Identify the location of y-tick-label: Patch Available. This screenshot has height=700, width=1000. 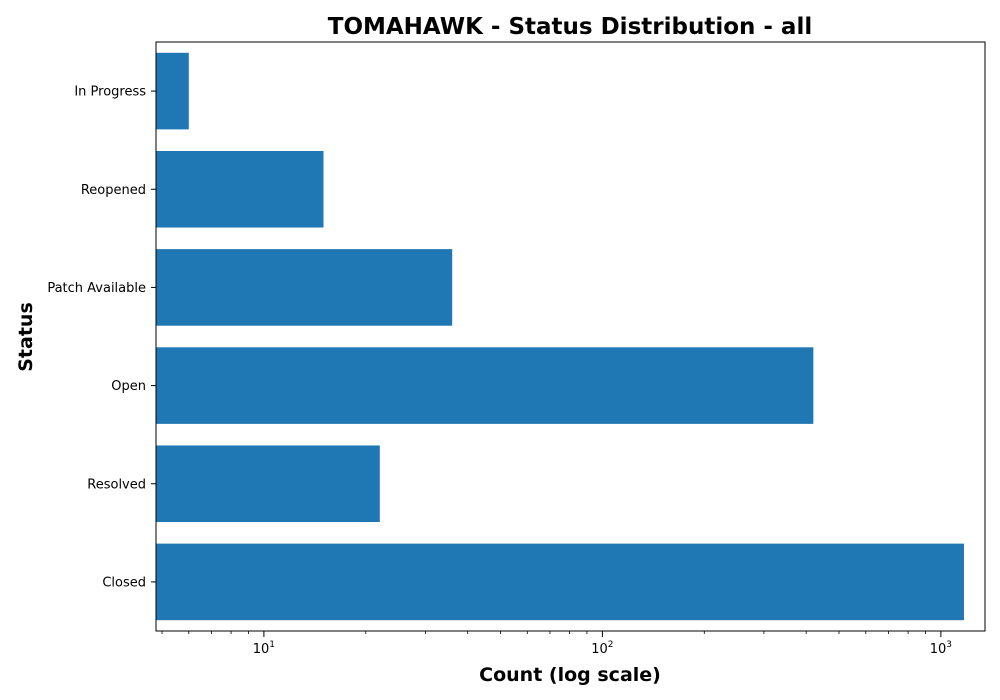
(96, 288).